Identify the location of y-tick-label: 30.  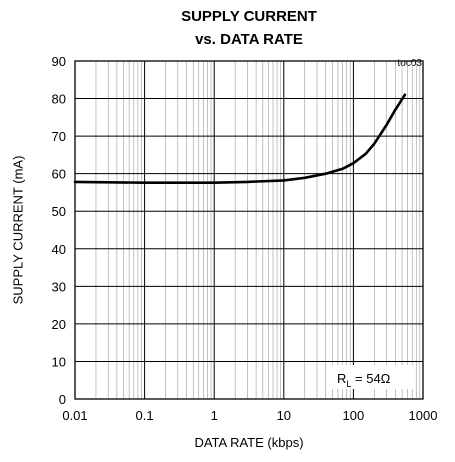
(59, 286).